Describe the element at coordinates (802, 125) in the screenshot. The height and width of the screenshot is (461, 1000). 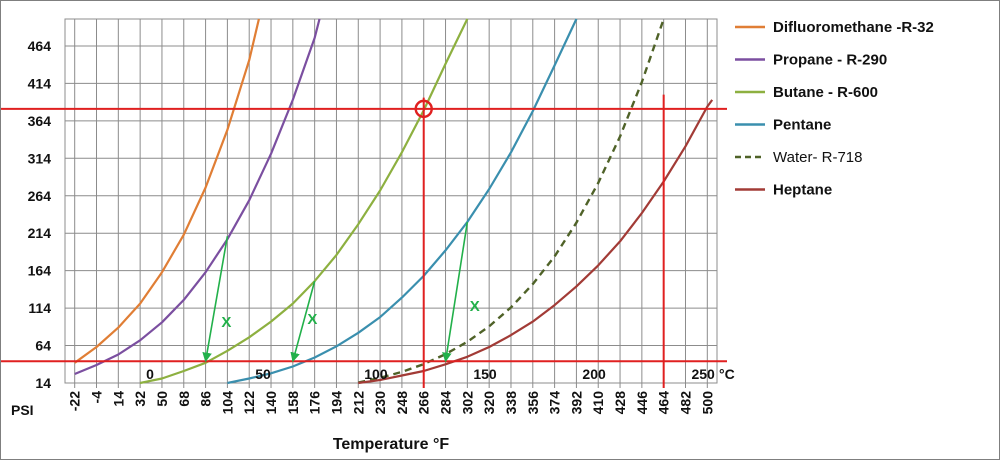
I see `legend-entry-label: Pentane` at that location.